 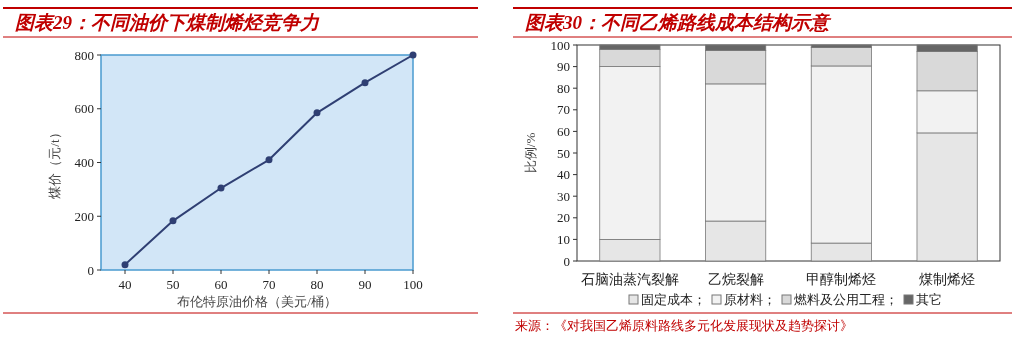 I want to click on y-tick-label: 20, so click(x=563, y=218).